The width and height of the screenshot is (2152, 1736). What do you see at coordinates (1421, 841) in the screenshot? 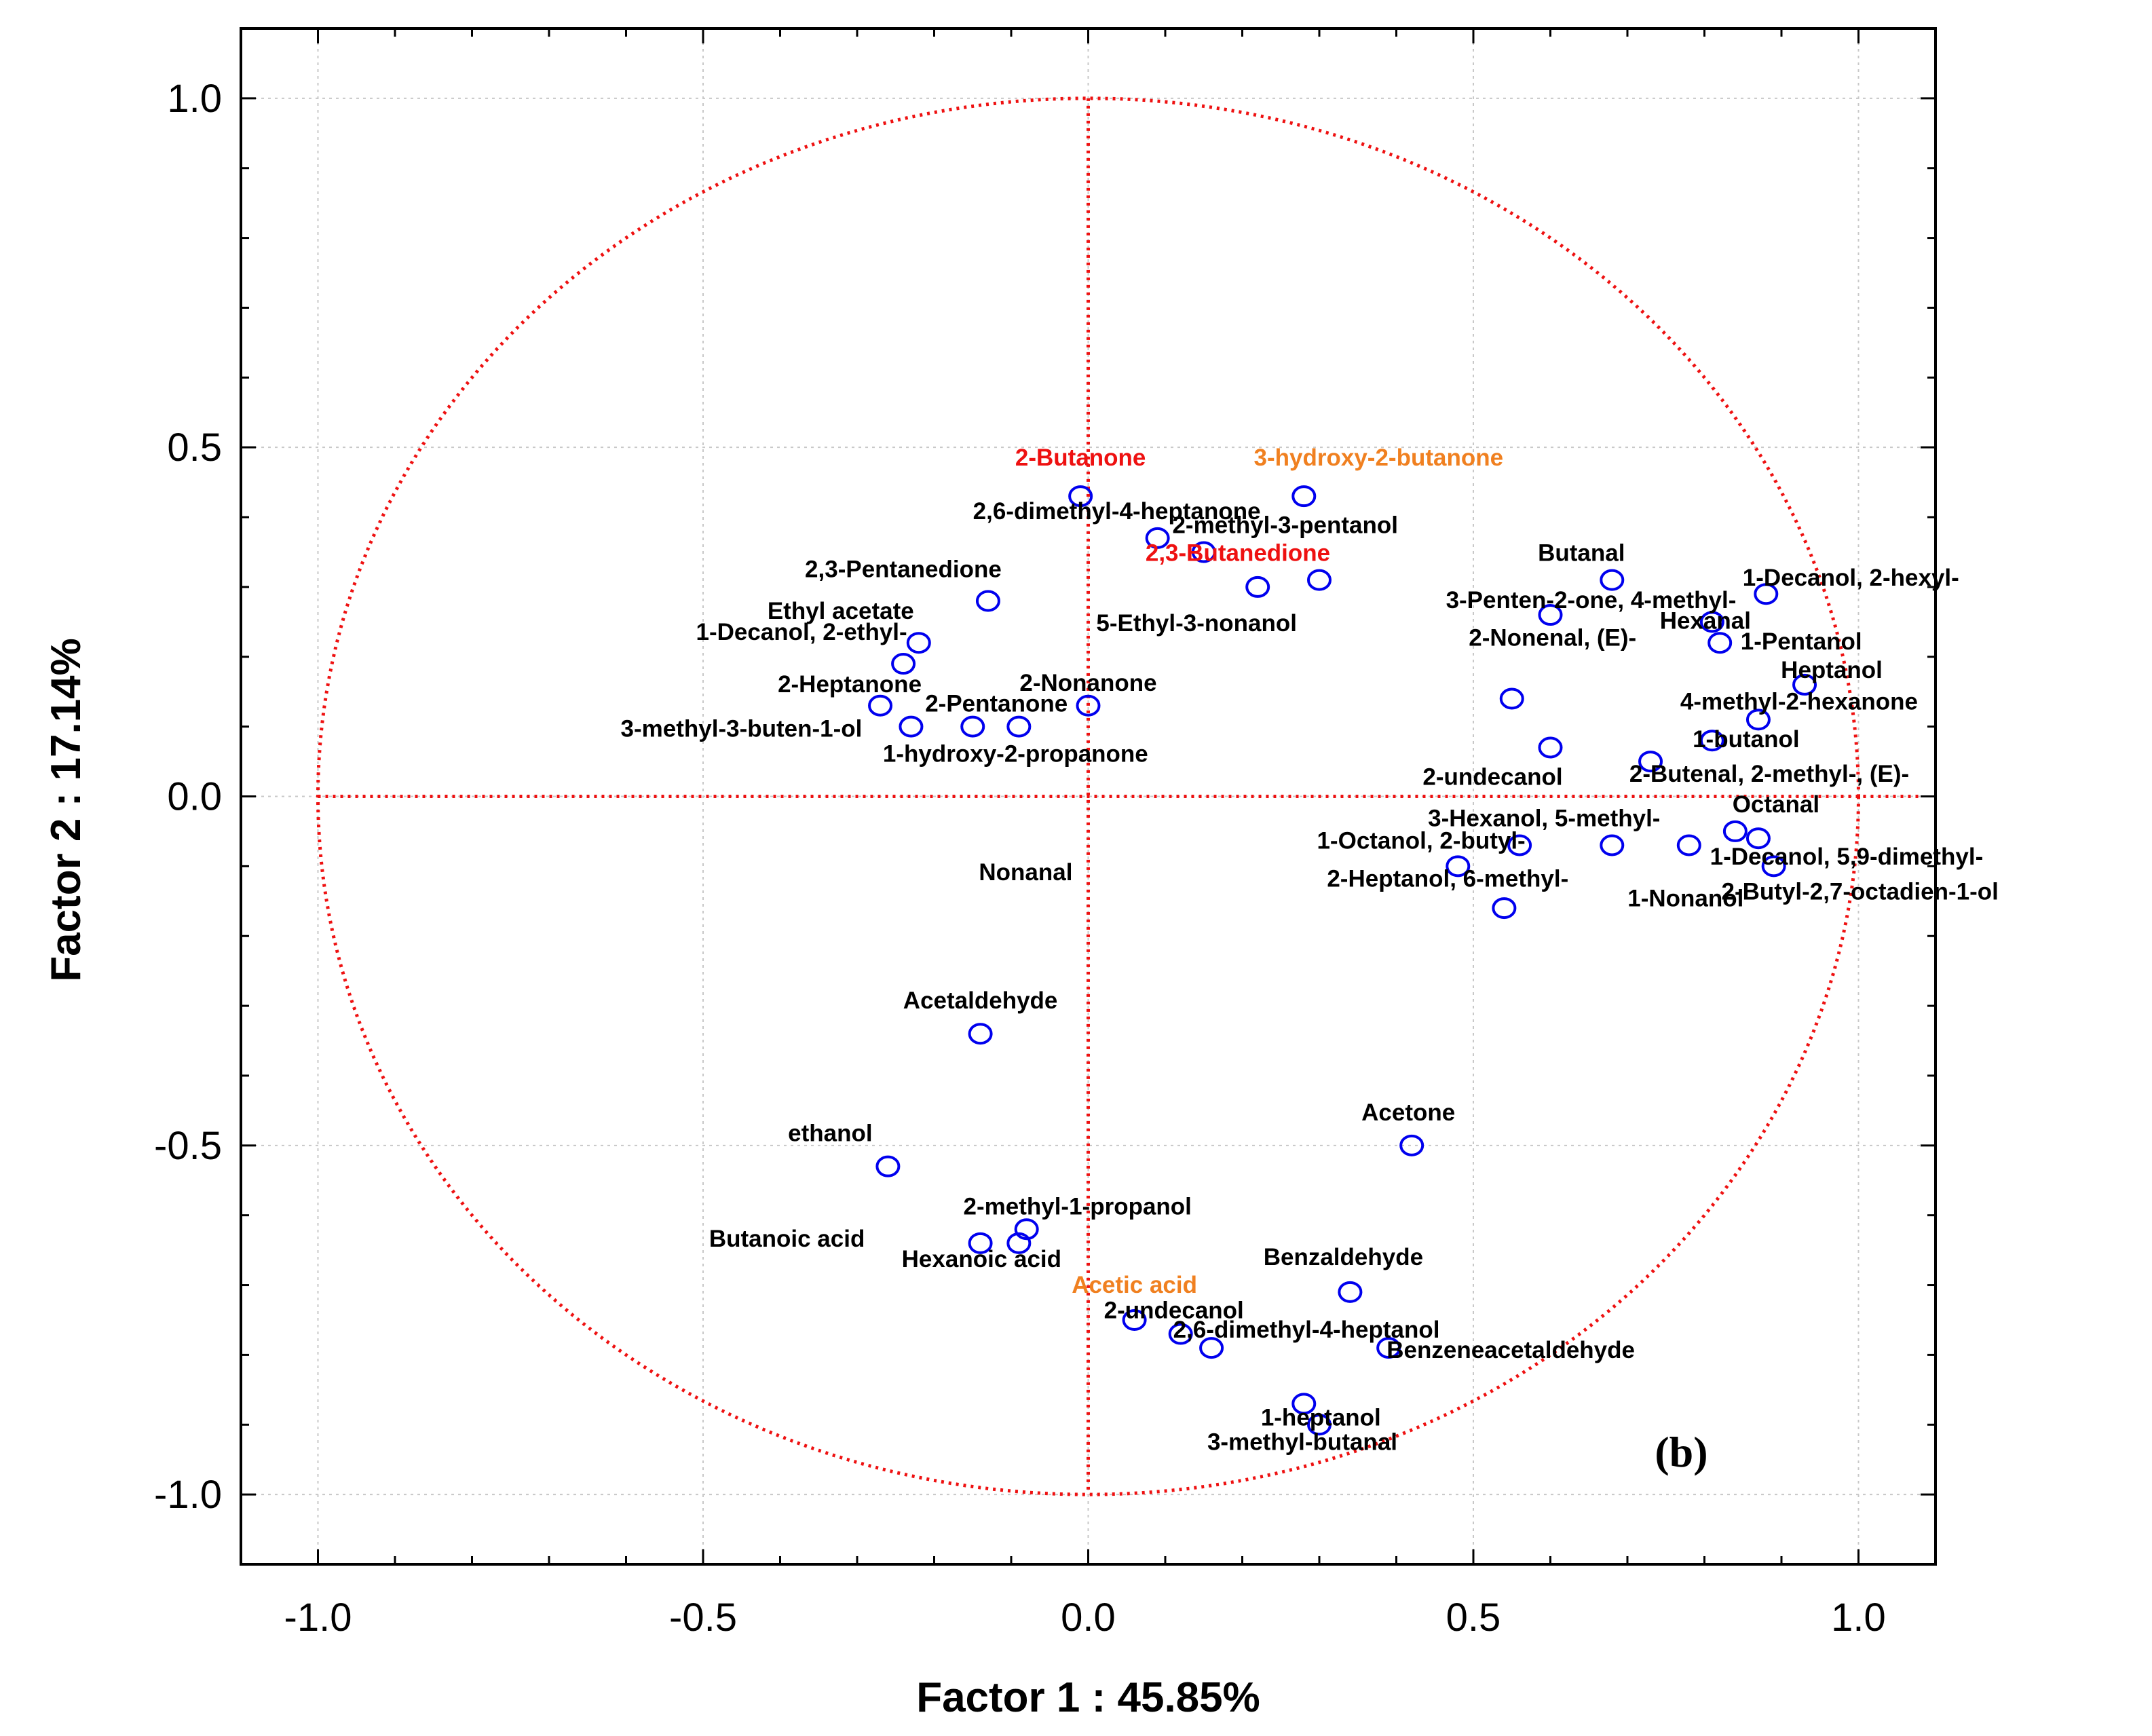
I see `data-label: 1-Octanol, 2-butyl-` at bounding box center [1421, 841].